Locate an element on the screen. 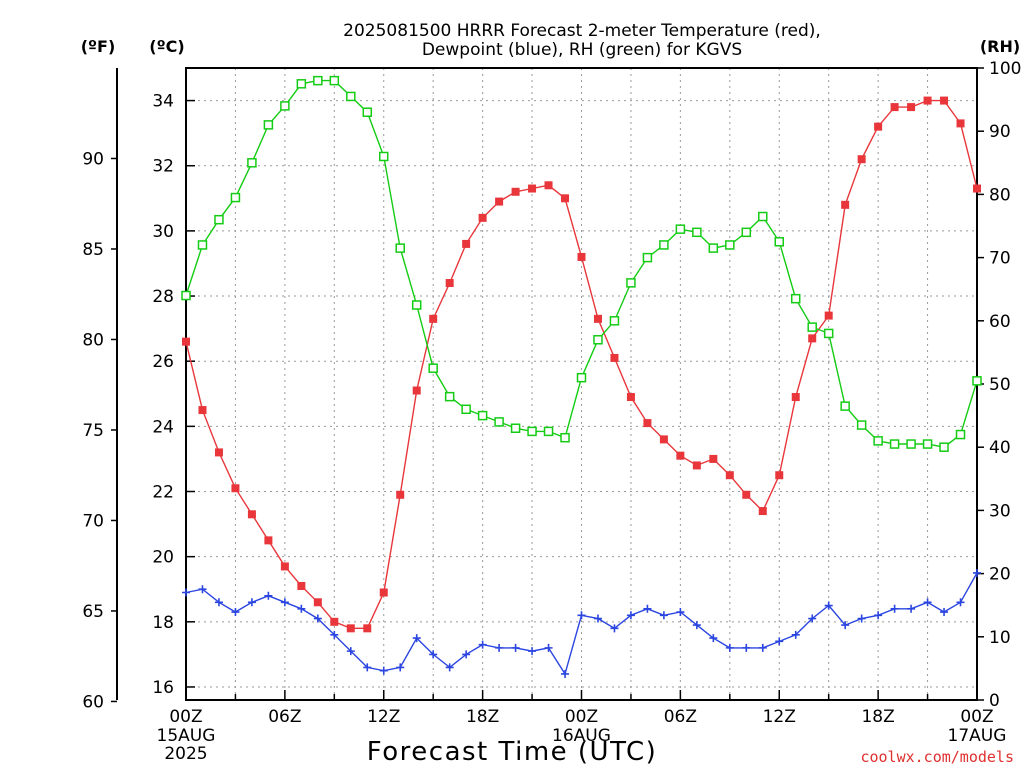 Image resolution: width=1024 pixels, height=768 pixels. rh-tick-label: 50 is located at coordinates (1000, 385).